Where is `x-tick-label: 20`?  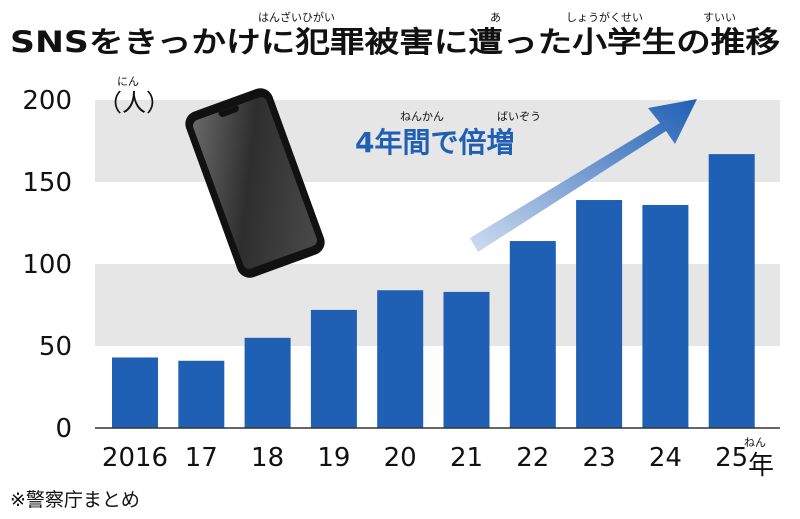 x-tick-label: 20 is located at coordinates (400, 458).